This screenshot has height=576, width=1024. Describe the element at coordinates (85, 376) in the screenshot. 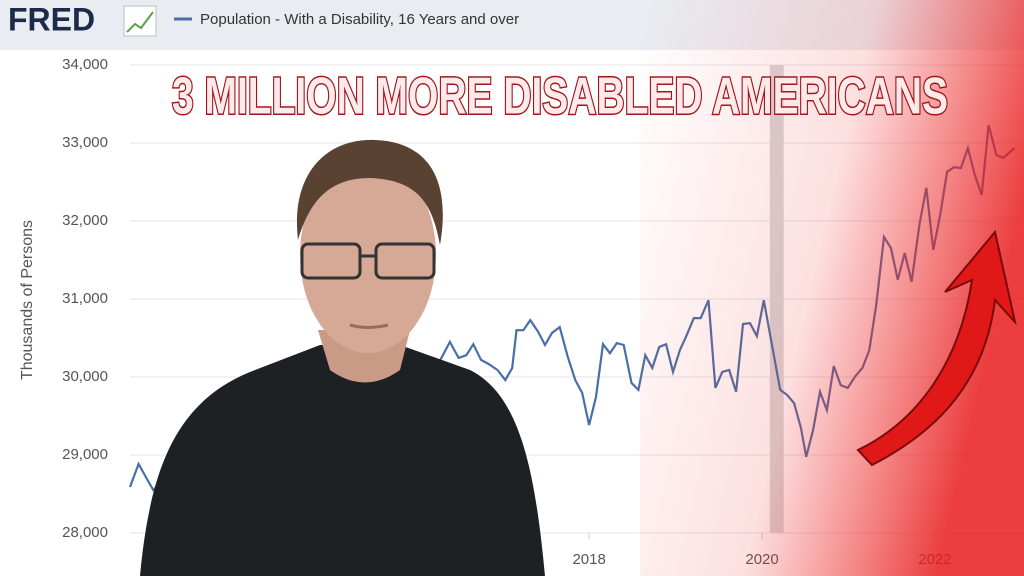

I see `y-tick-label: 30,000` at that location.